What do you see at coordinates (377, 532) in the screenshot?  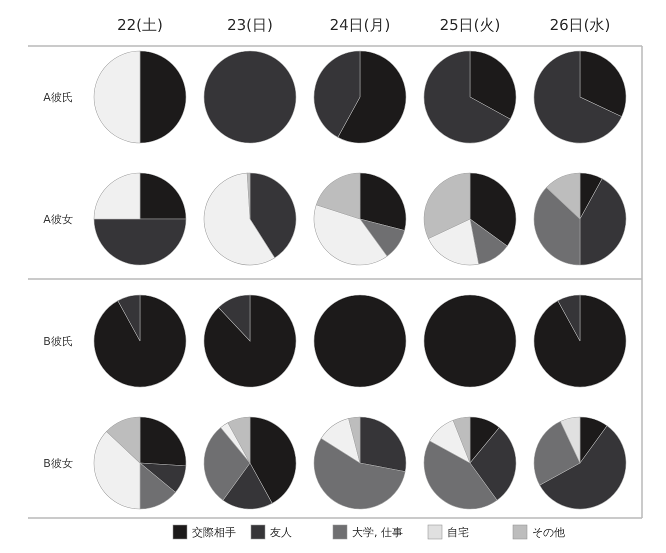 I see `legend-label: 大学, 仕事` at bounding box center [377, 532].